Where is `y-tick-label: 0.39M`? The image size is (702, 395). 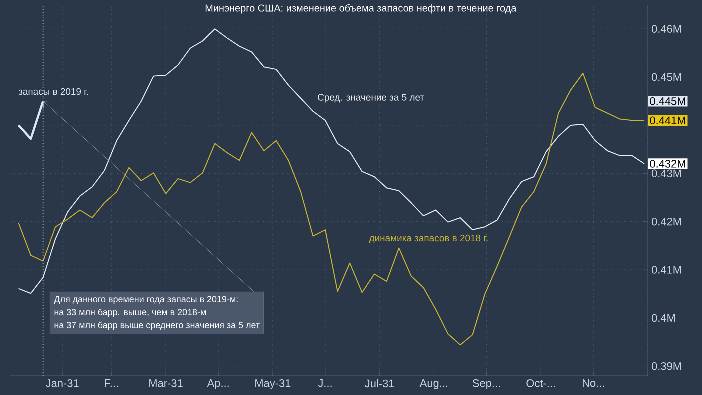
y-tick-label: 0.39M is located at coordinates (667, 366).